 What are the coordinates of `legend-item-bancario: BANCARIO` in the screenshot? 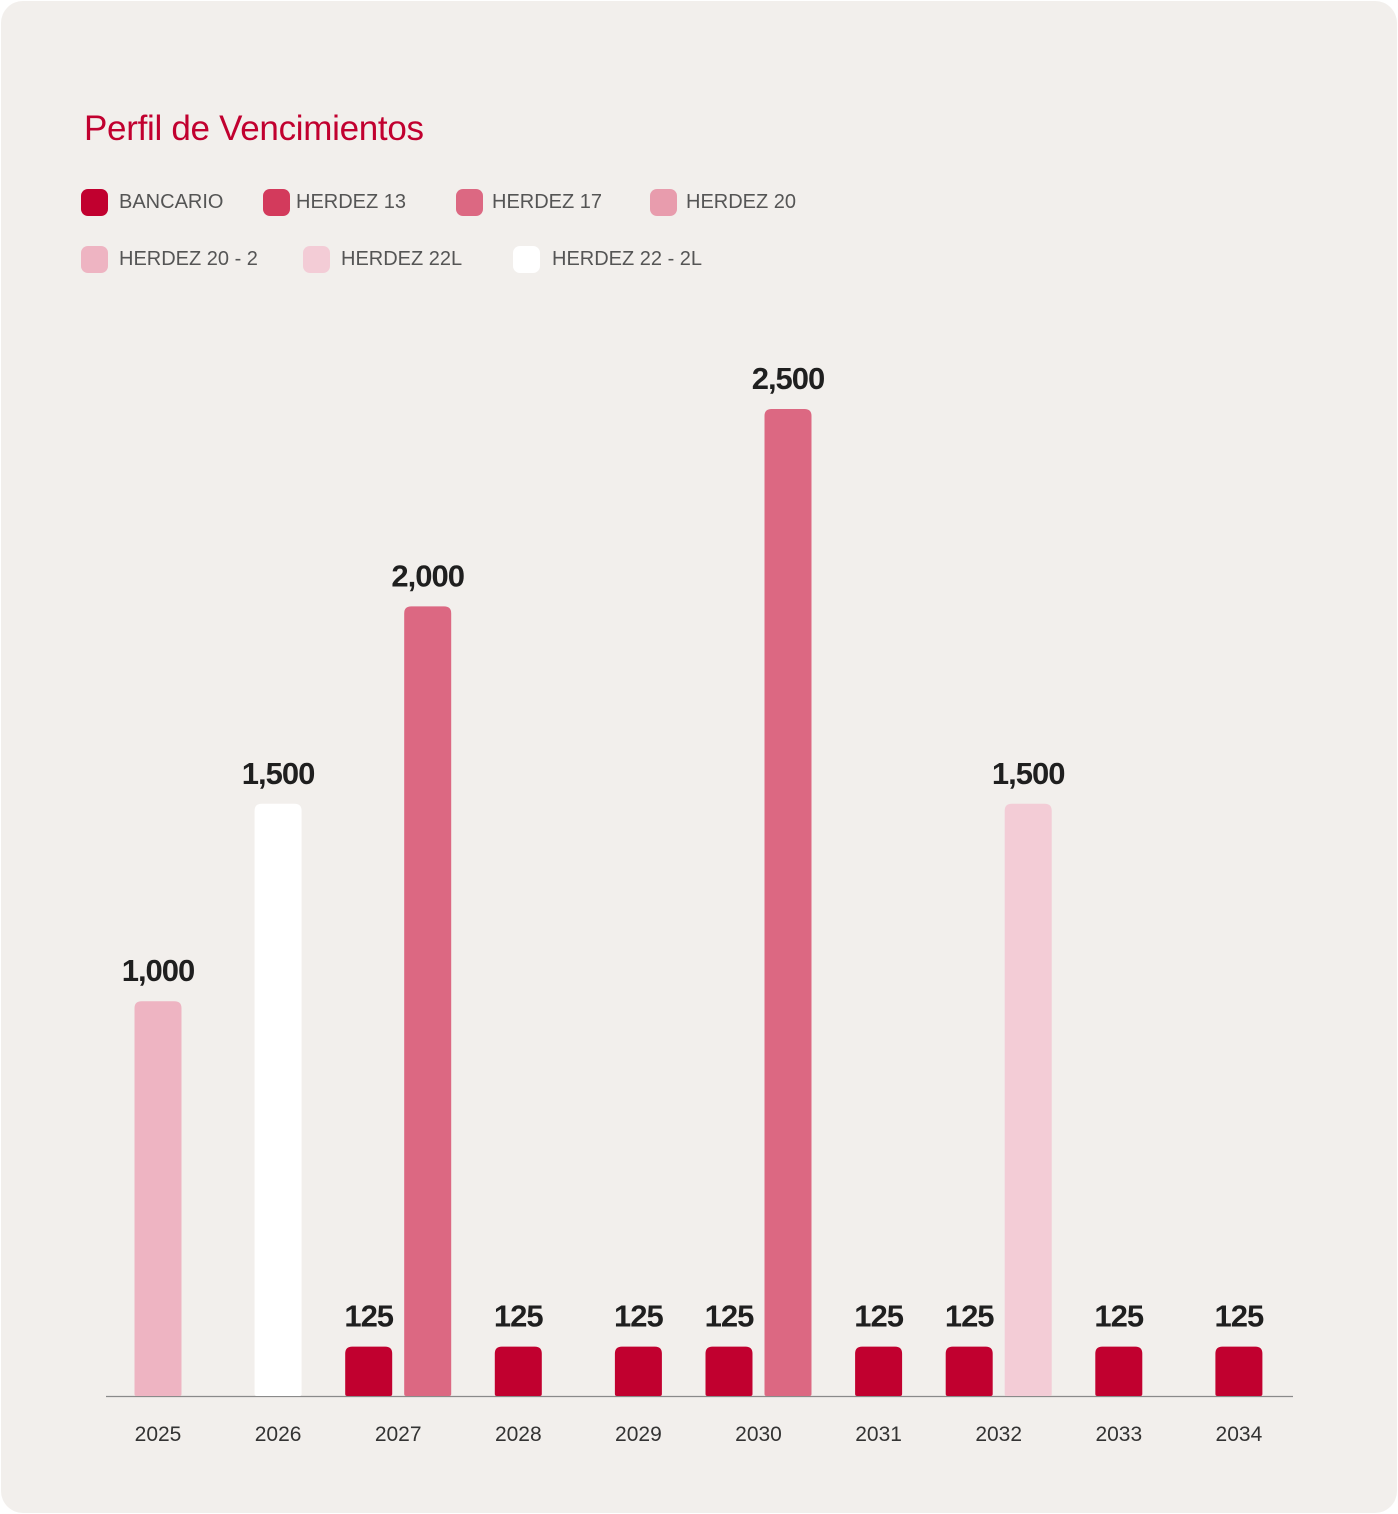 It's located at (152, 202).